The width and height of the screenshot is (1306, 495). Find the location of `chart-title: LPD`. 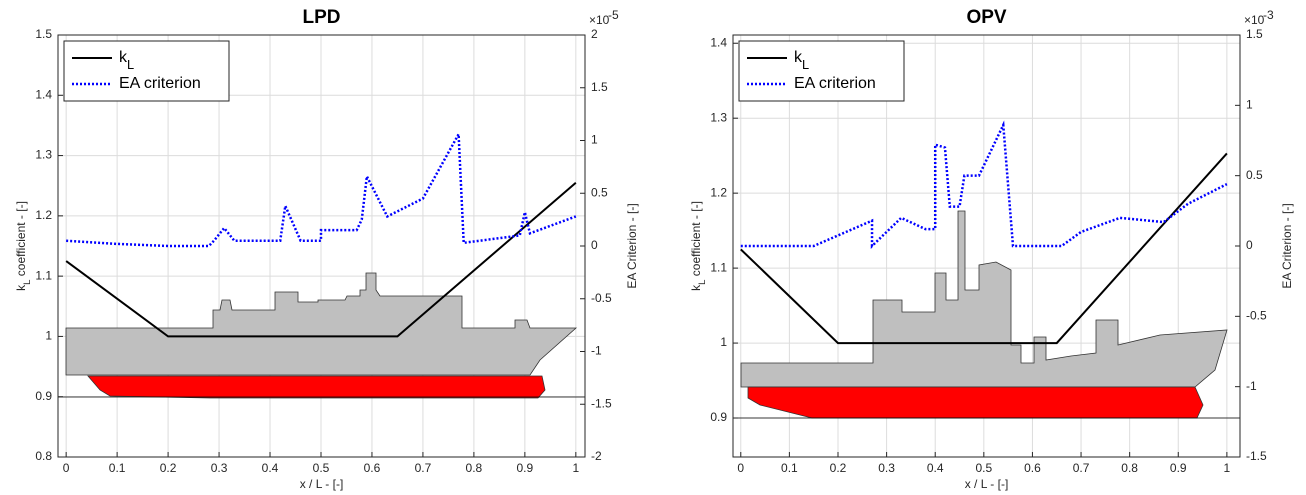

chart-title: LPD is located at coordinates (322, 17).